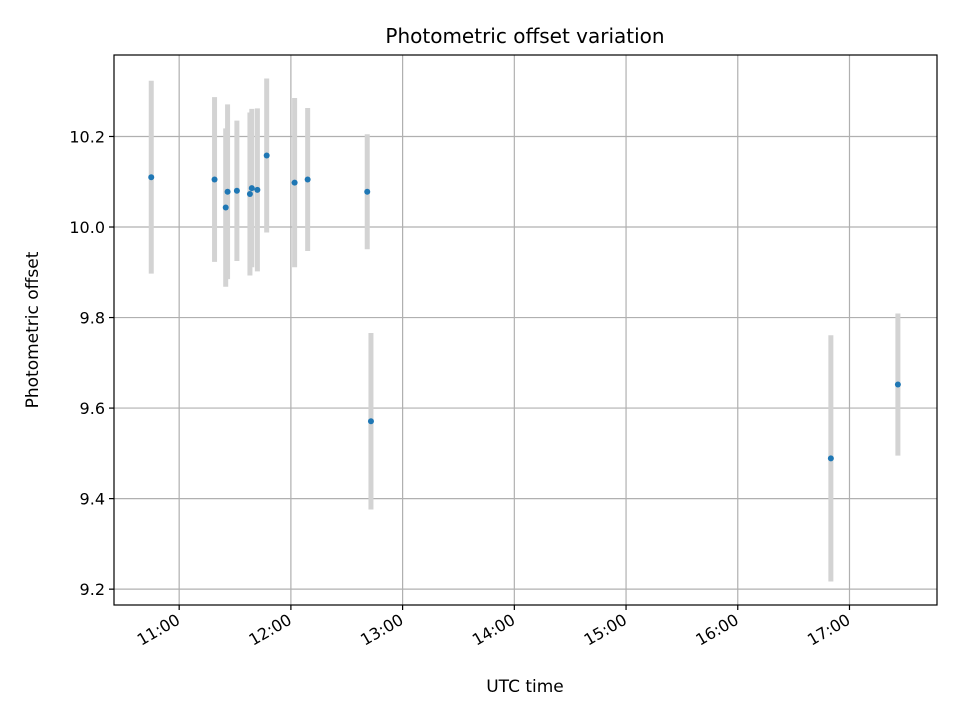  What do you see at coordinates (87, 136) in the screenshot?
I see `y-tick-label: 10.2` at bounding box center [87, 136].